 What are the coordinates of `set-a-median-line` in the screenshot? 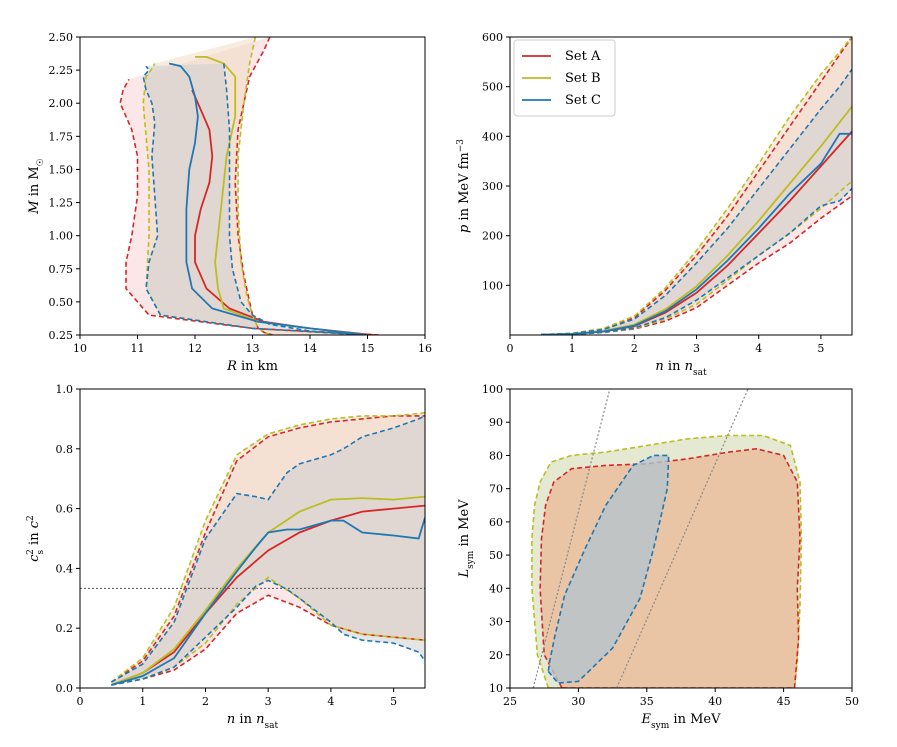 It's located at (268, 595).